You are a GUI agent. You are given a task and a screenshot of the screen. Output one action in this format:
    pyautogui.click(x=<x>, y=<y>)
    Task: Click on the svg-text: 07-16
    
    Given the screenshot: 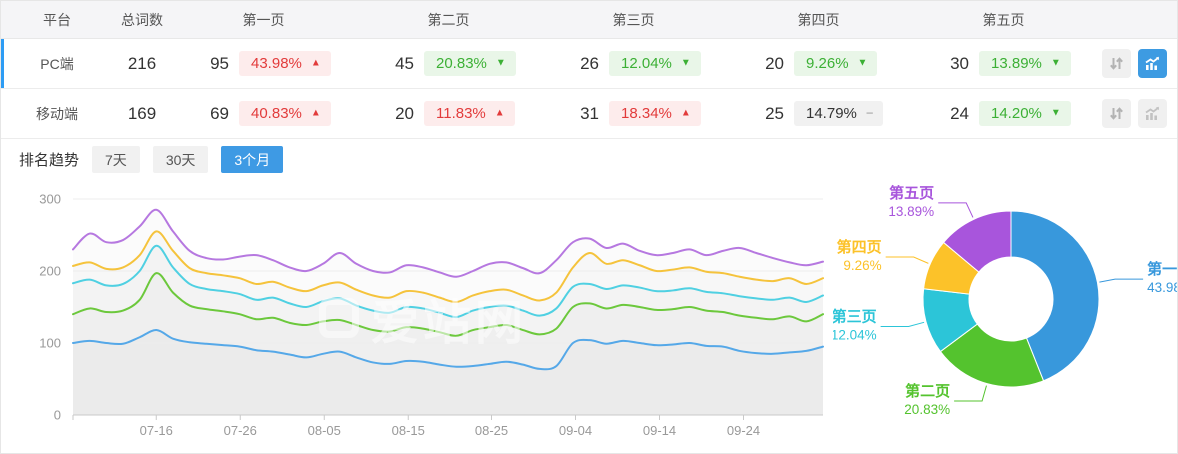 What is the action you would take?
    pyautogui.click(x=156, y=430)
    